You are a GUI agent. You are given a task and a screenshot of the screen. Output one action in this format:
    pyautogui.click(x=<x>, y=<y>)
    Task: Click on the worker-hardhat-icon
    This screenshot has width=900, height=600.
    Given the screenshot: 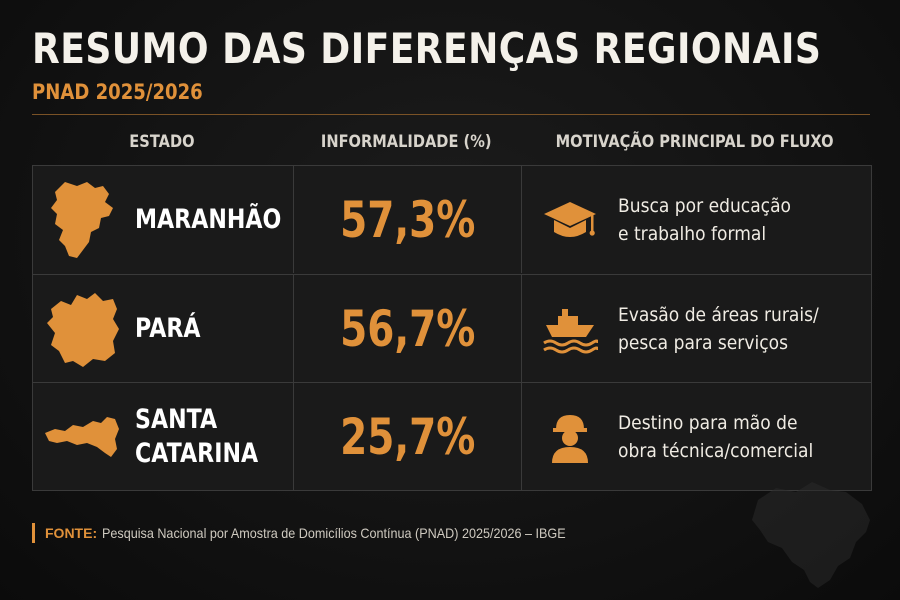 What is the action you would take?
    pyautogui.click(x=570, y=439)
    